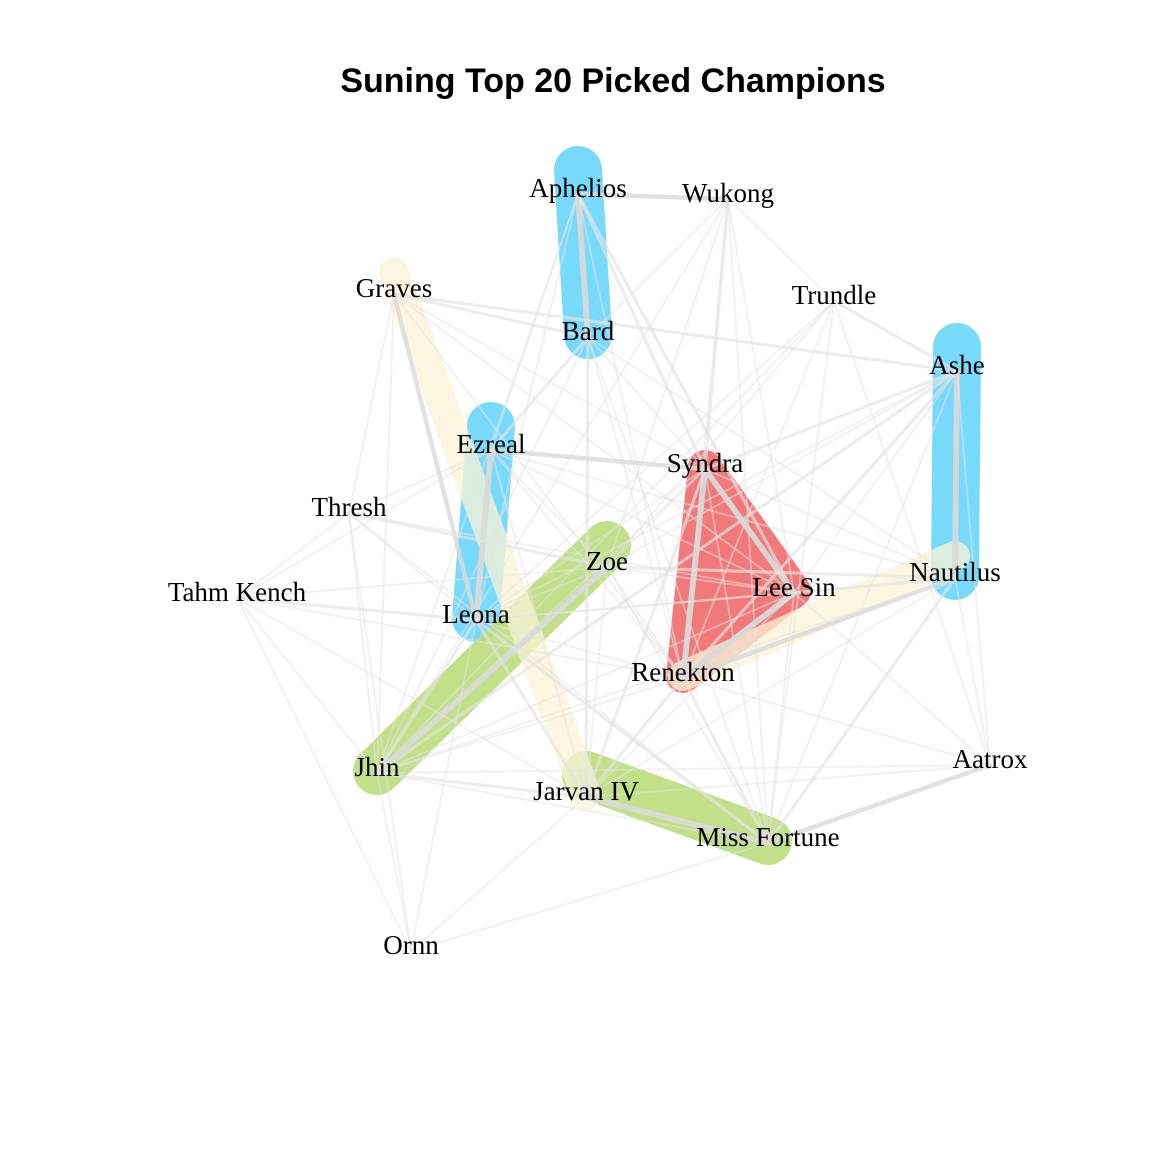 This screenshot has width=1152, height=1152. What do you see at coordinates (781, 250) in the screenshot?
I see `edge-wukong-trundle` at bounding box center [781, 250].